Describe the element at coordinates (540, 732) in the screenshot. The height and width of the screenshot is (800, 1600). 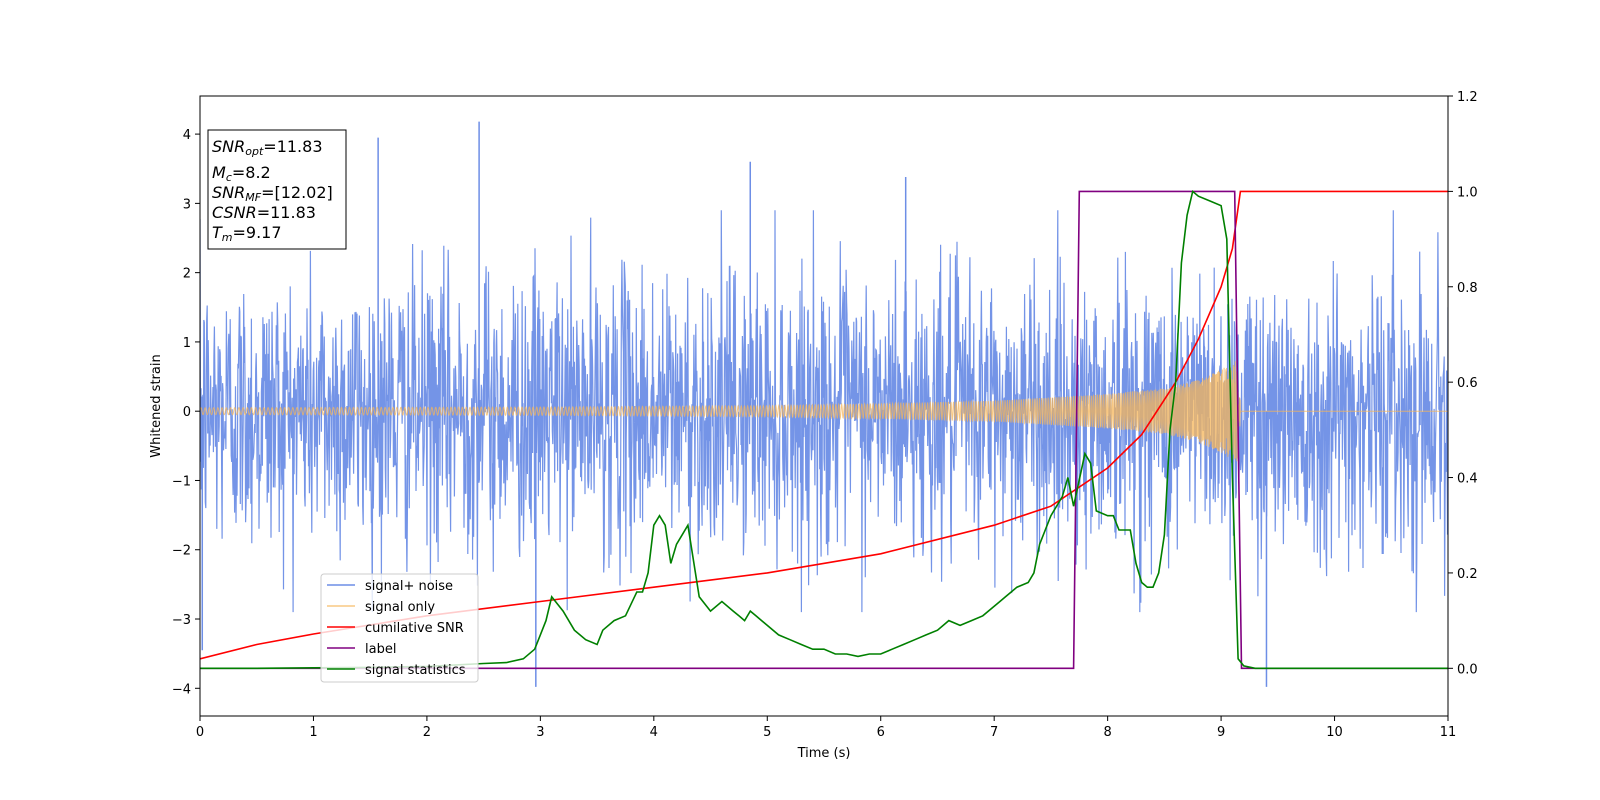
I see `x-tick-label: 3` at that location.